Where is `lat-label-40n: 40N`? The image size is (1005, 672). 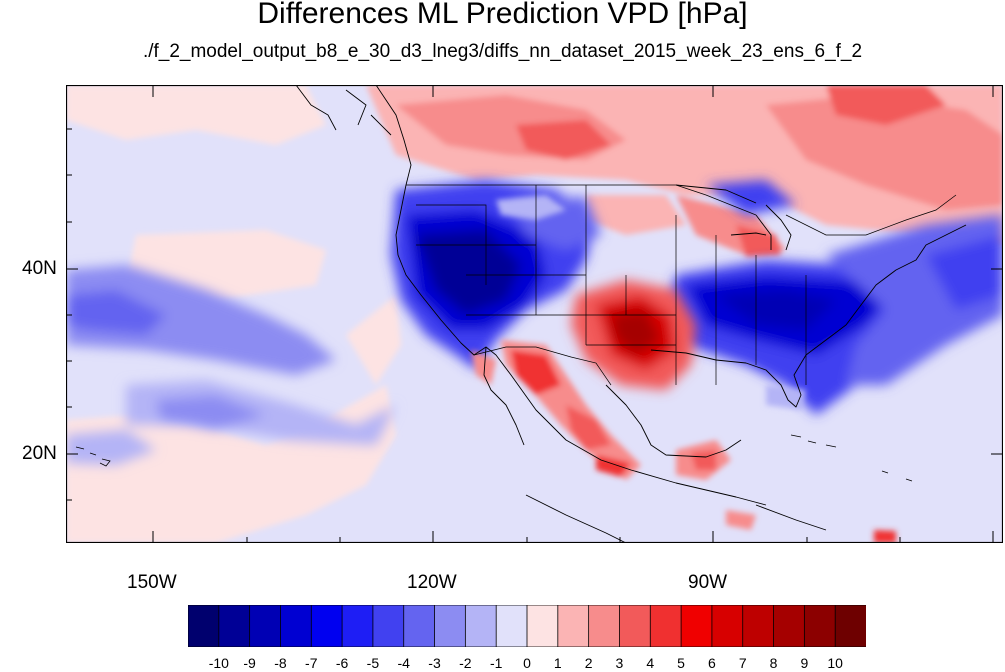 lat-label-40n: 40N is located at coordinates (39, 268).